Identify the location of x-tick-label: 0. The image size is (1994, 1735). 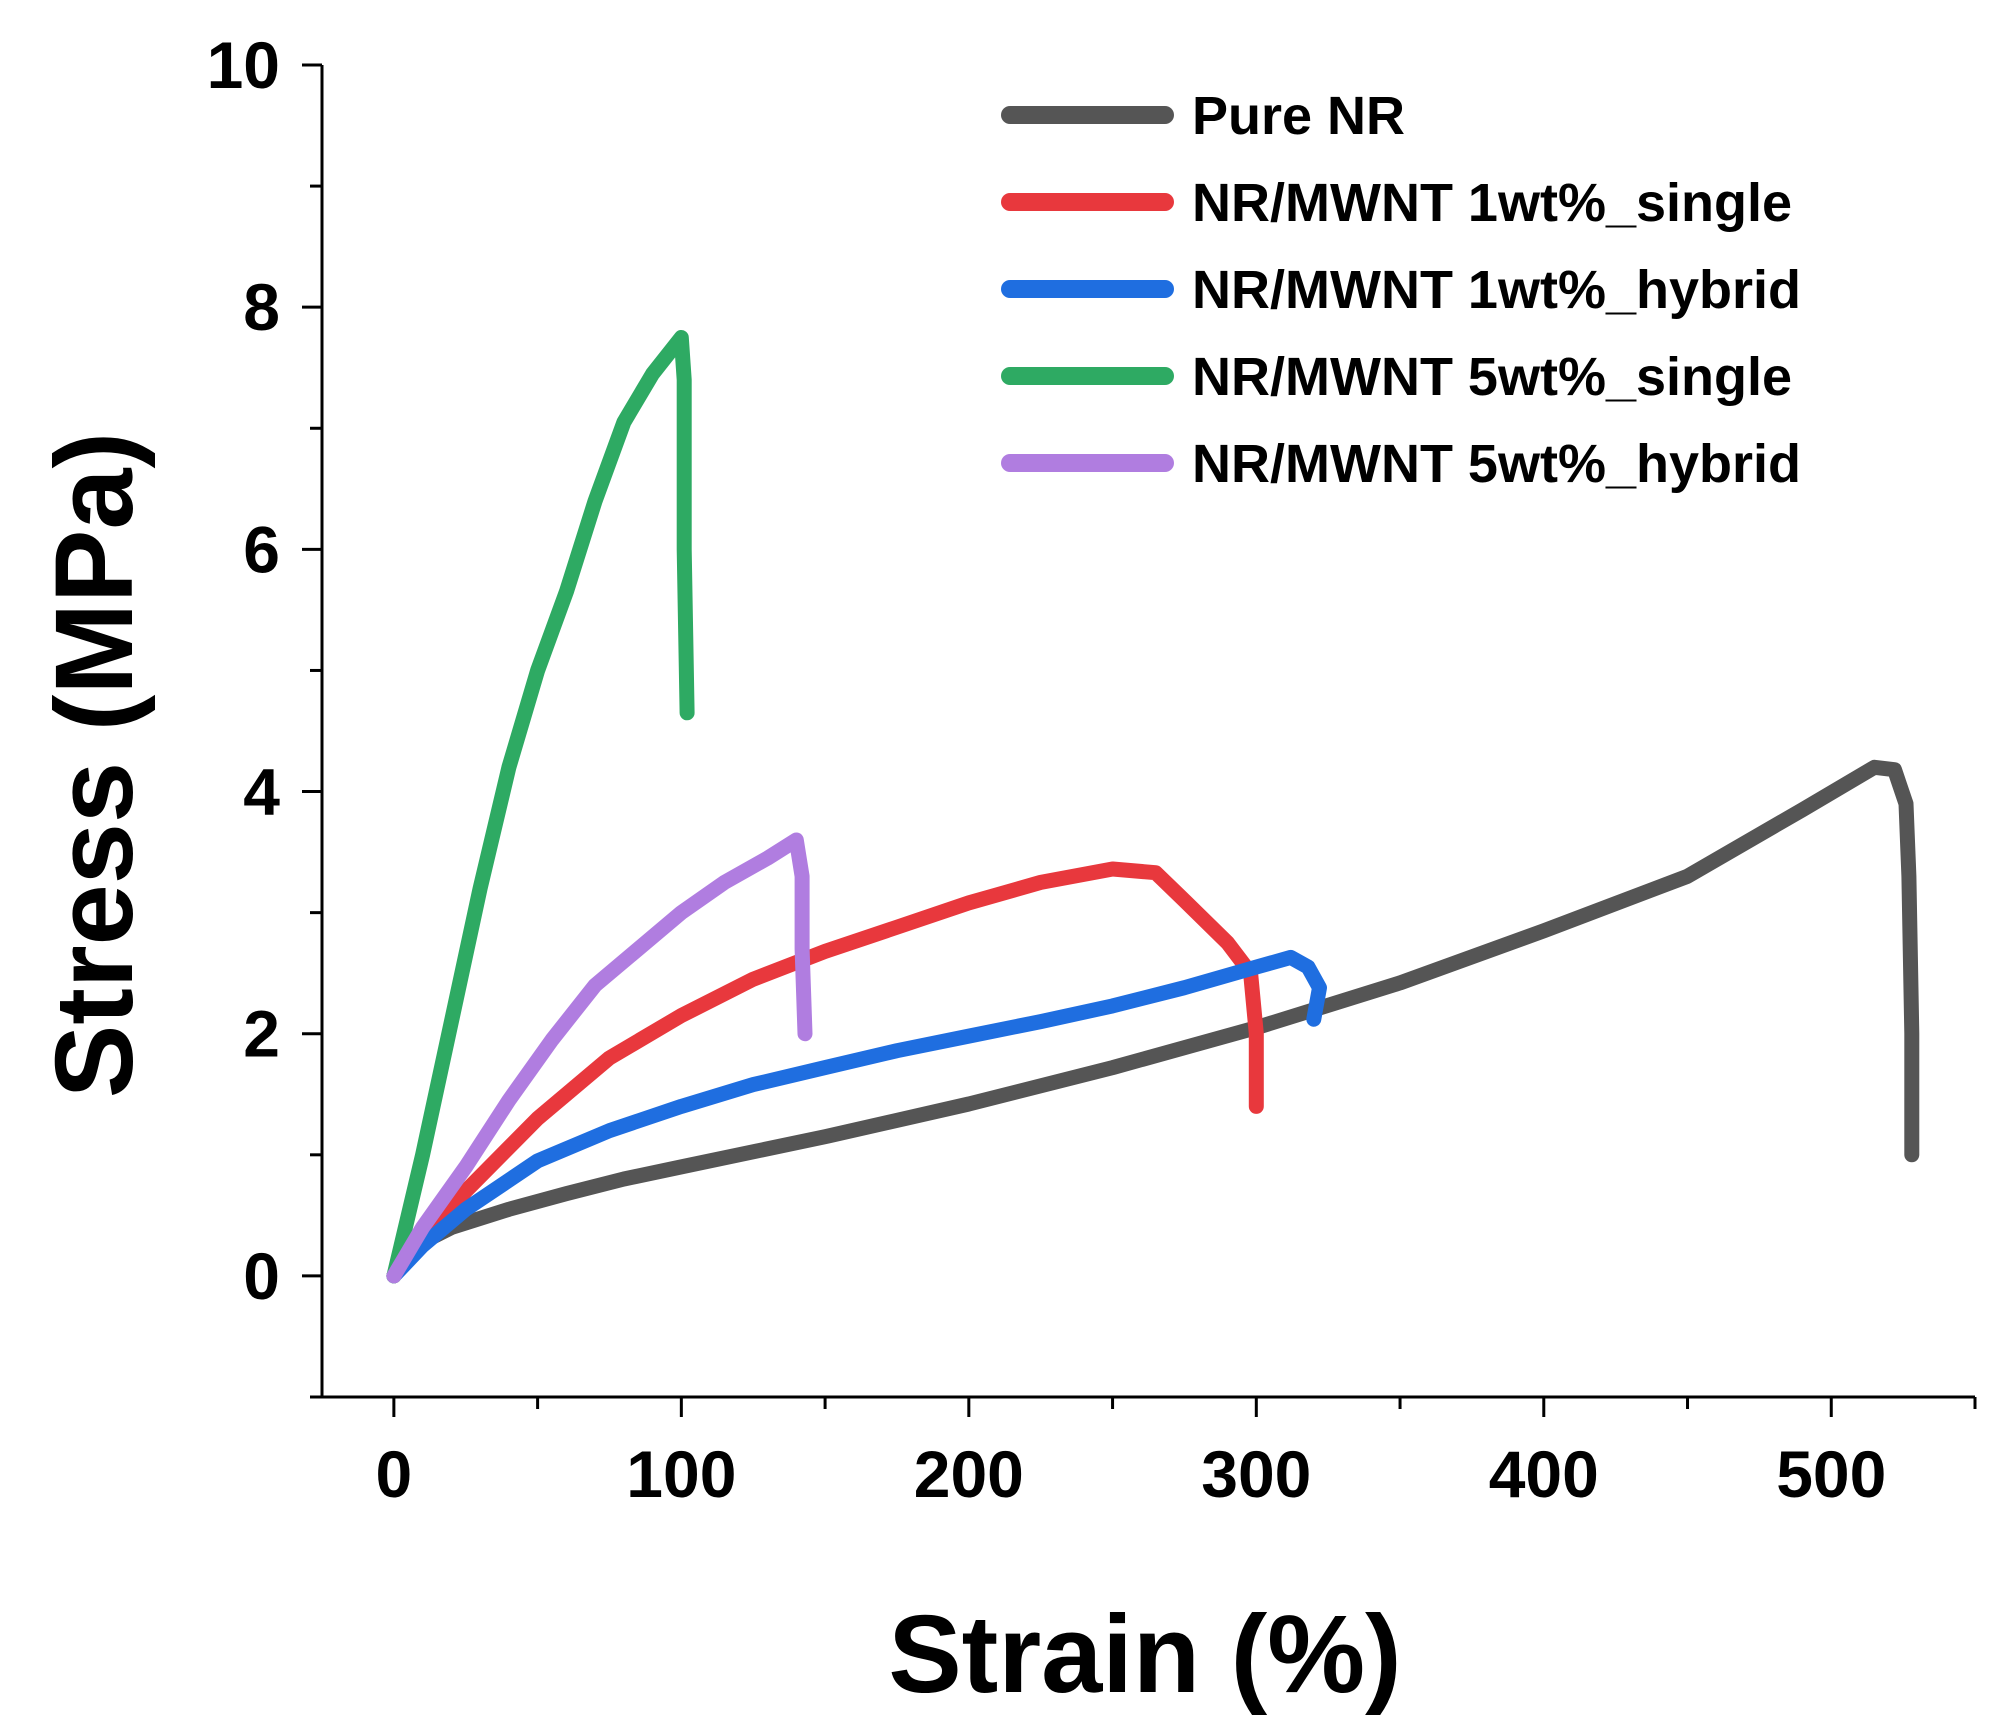
(394, 1474).